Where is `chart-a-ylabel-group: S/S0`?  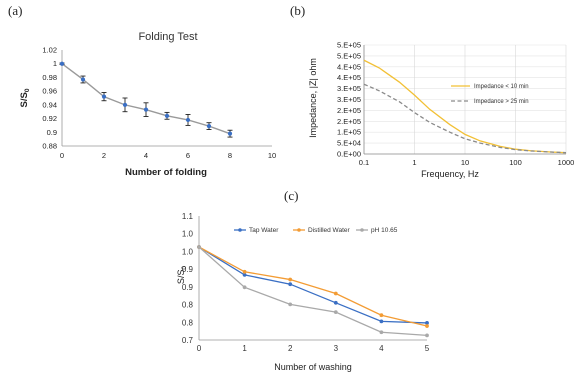
chart-a-ylabel-group: S/S0 is located at coordinates (25, 97).